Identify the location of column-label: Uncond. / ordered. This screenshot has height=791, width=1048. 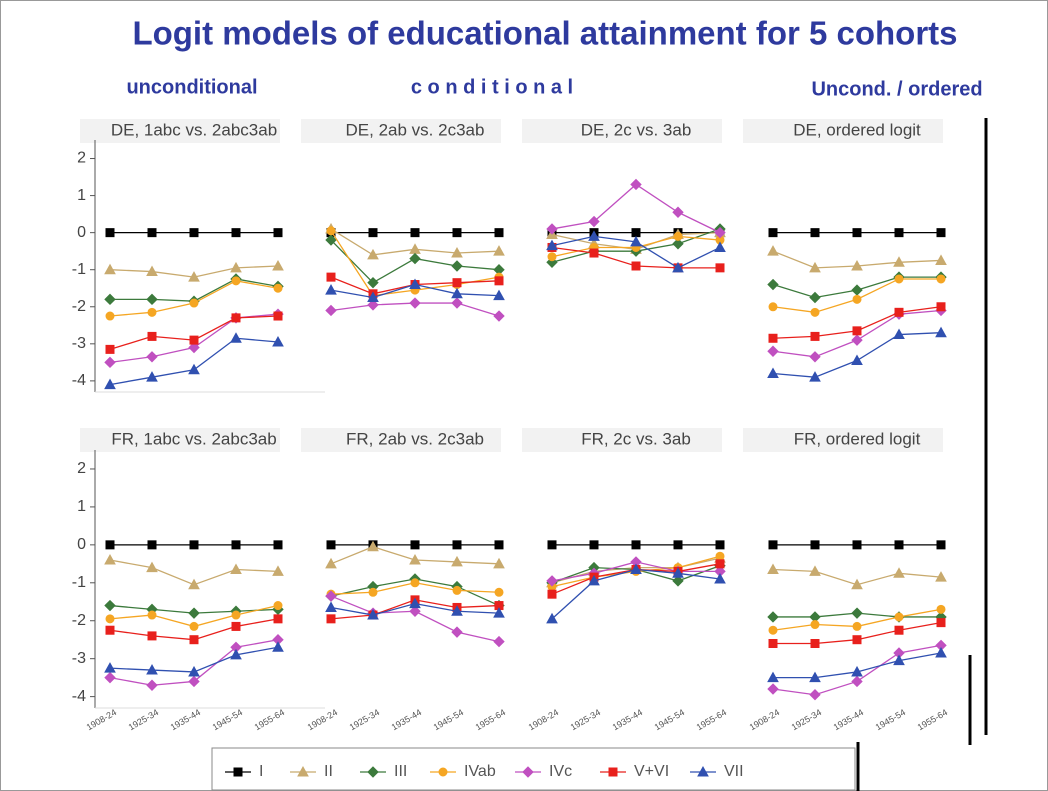
(896, 89).